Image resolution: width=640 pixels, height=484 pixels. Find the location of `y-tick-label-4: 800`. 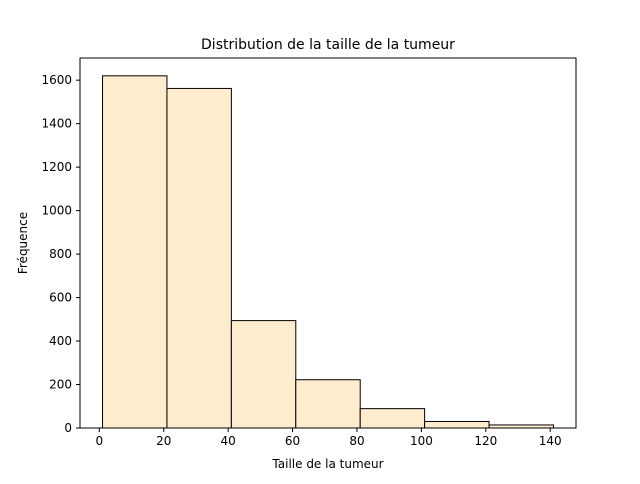

y-tick-label-4: 800 is located at coordinates (60, 254).